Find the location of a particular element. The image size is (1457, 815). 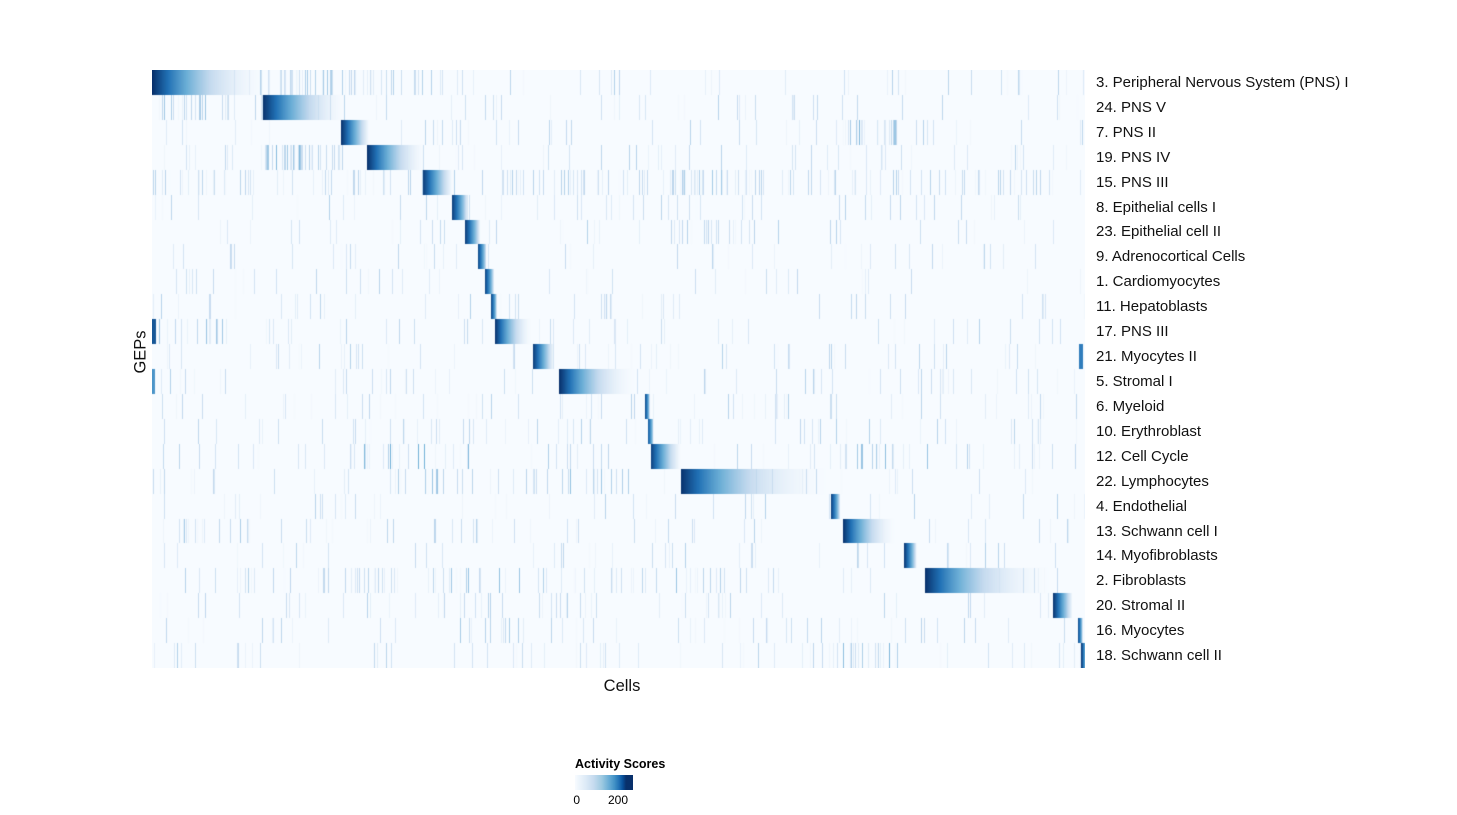

legend-tick-min: 0 is located at coordinates (577, 800).